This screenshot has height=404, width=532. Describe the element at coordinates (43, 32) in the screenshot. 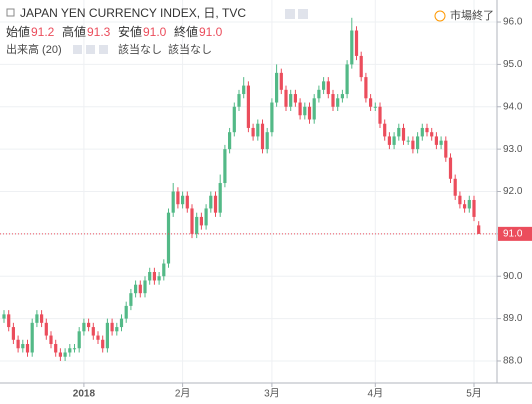

I see `ohlc-value: 91.2` at that location.